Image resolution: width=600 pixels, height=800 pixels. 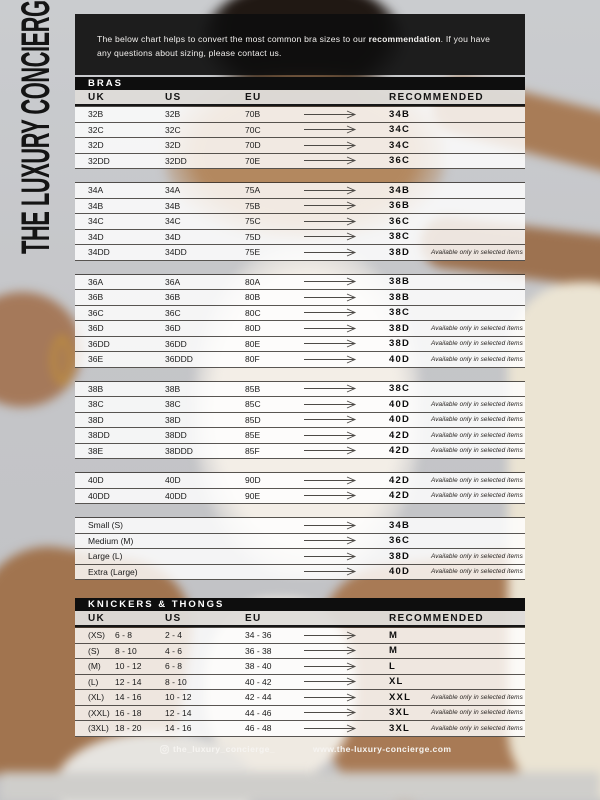 I want to click on recommended-size-cell: L, so click(x=393, y=666).